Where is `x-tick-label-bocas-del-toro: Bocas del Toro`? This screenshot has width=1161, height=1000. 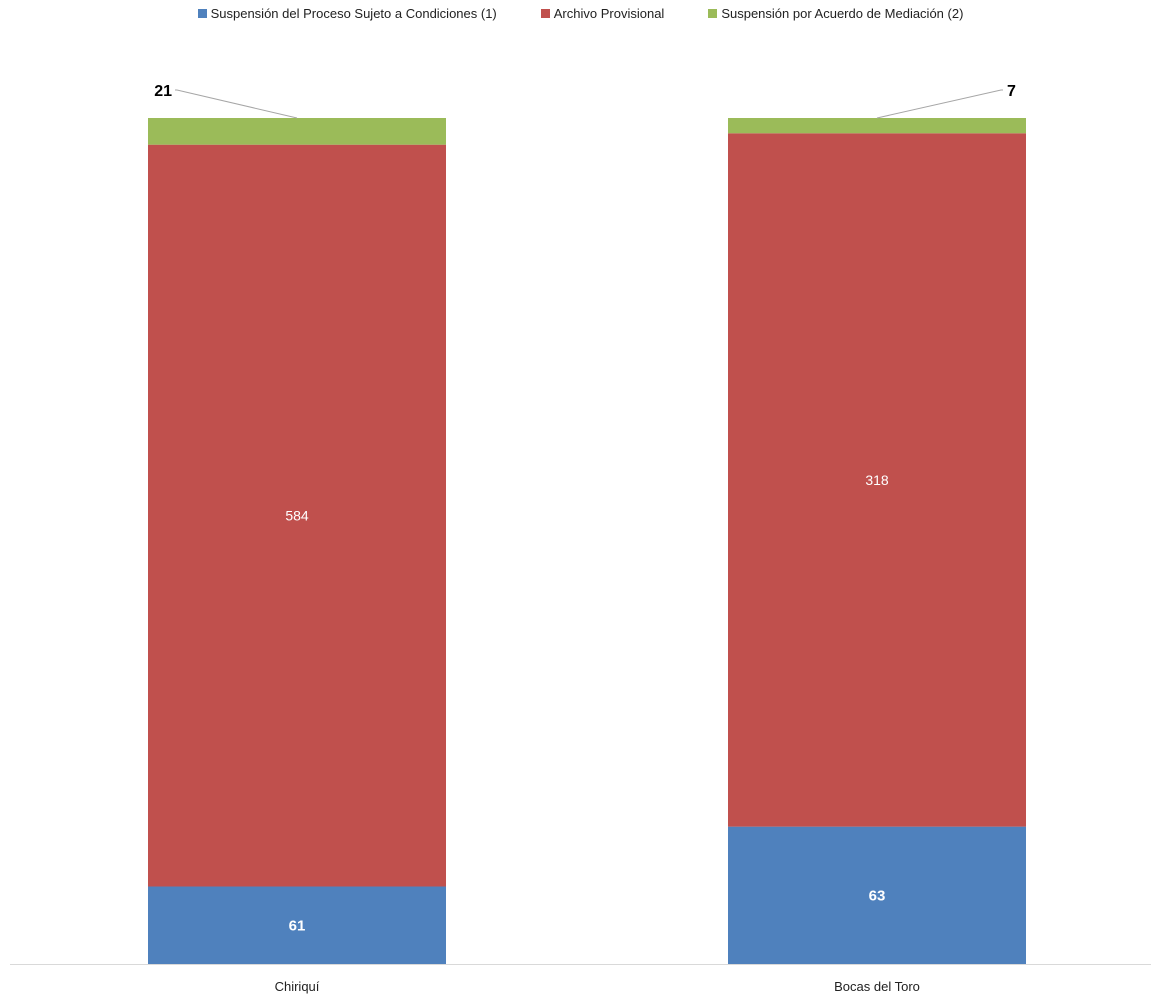
x-tick-label-bocas-del-toro: Bocas del Toro is located at coordinates (877, 986).